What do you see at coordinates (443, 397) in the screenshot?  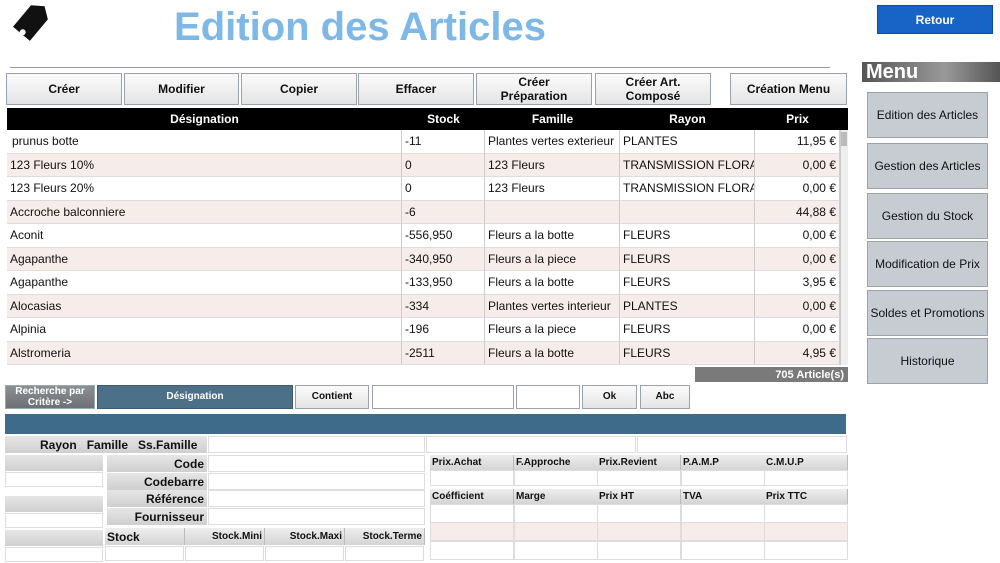 I see `search-input` at bounding box center [443, 397].